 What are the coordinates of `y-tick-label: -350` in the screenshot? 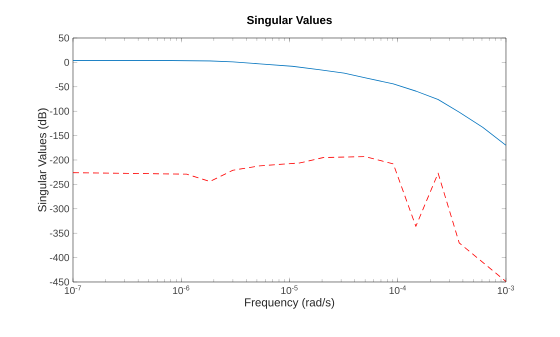 It's located at (60, 233).